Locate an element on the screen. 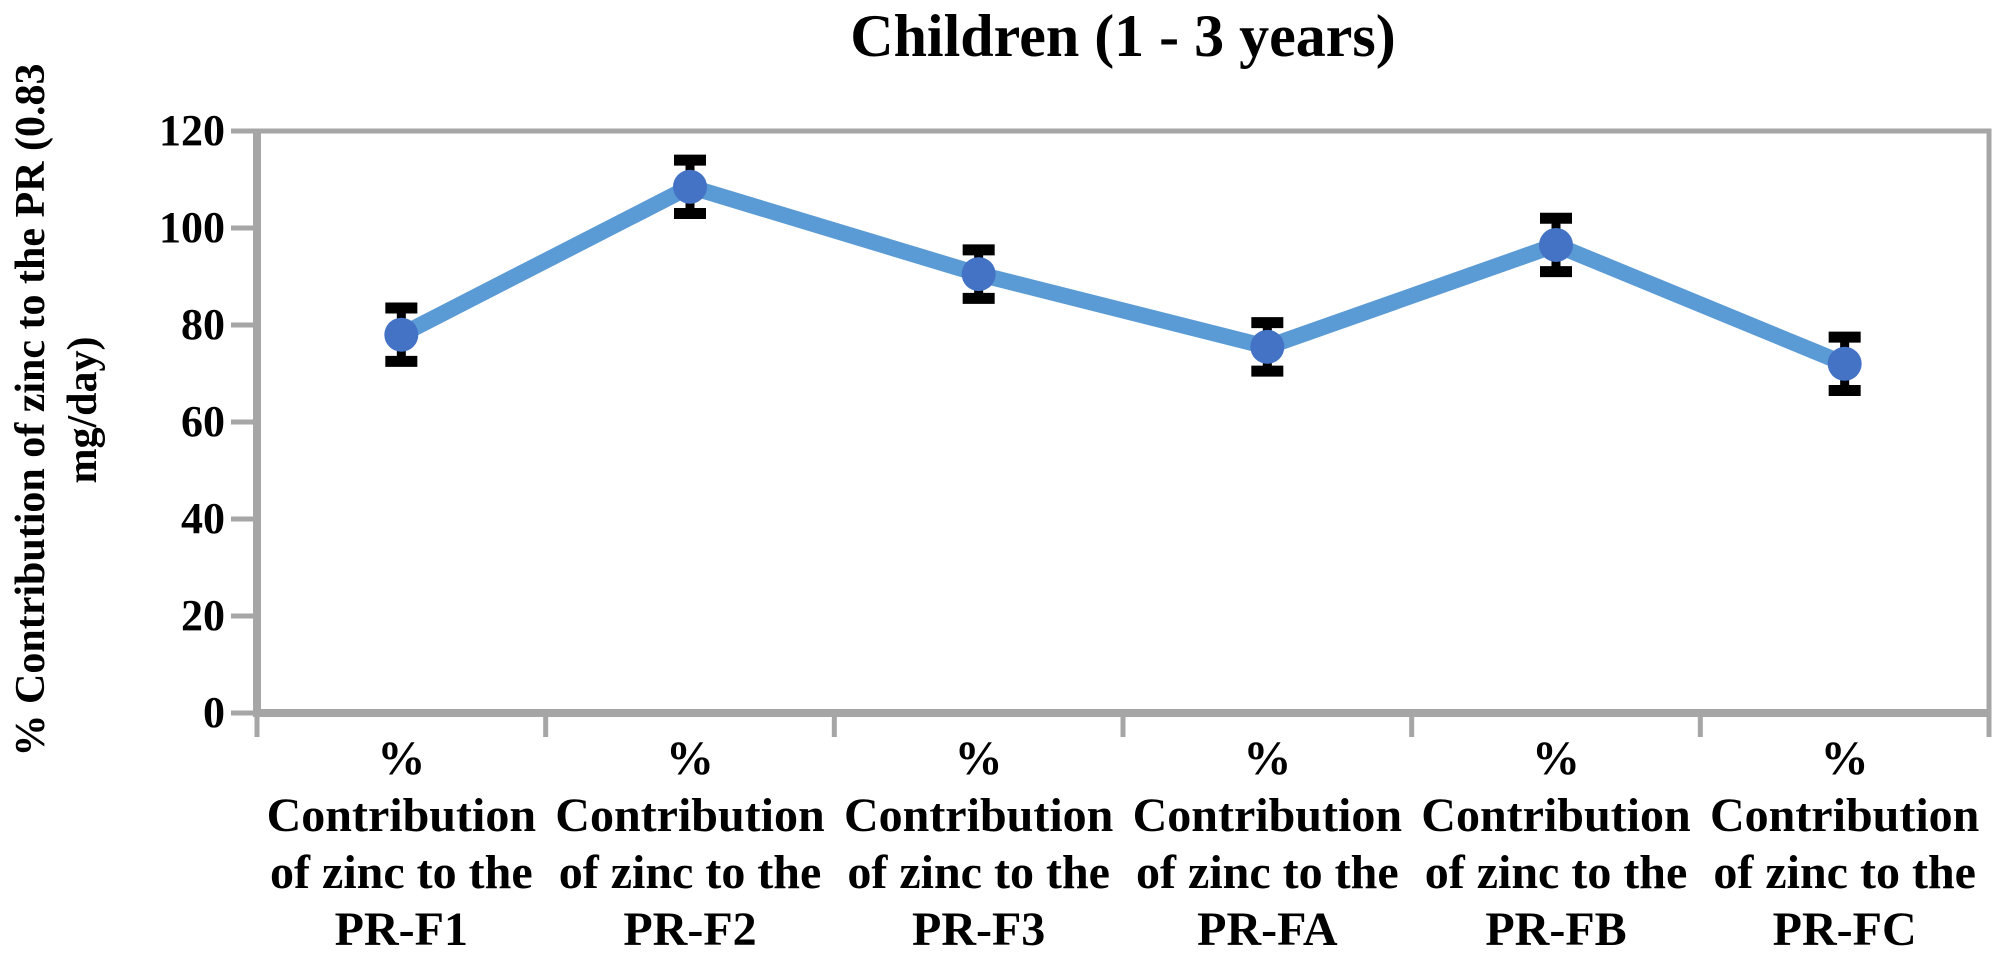  y-tick-label: 40 is located at coordinates (203, 518).